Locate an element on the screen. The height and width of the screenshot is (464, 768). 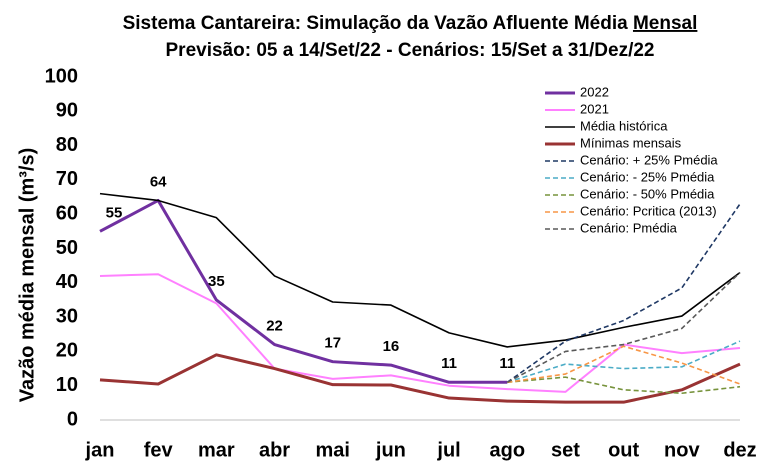
data-label: 16 is located at coordinates (391, 346).